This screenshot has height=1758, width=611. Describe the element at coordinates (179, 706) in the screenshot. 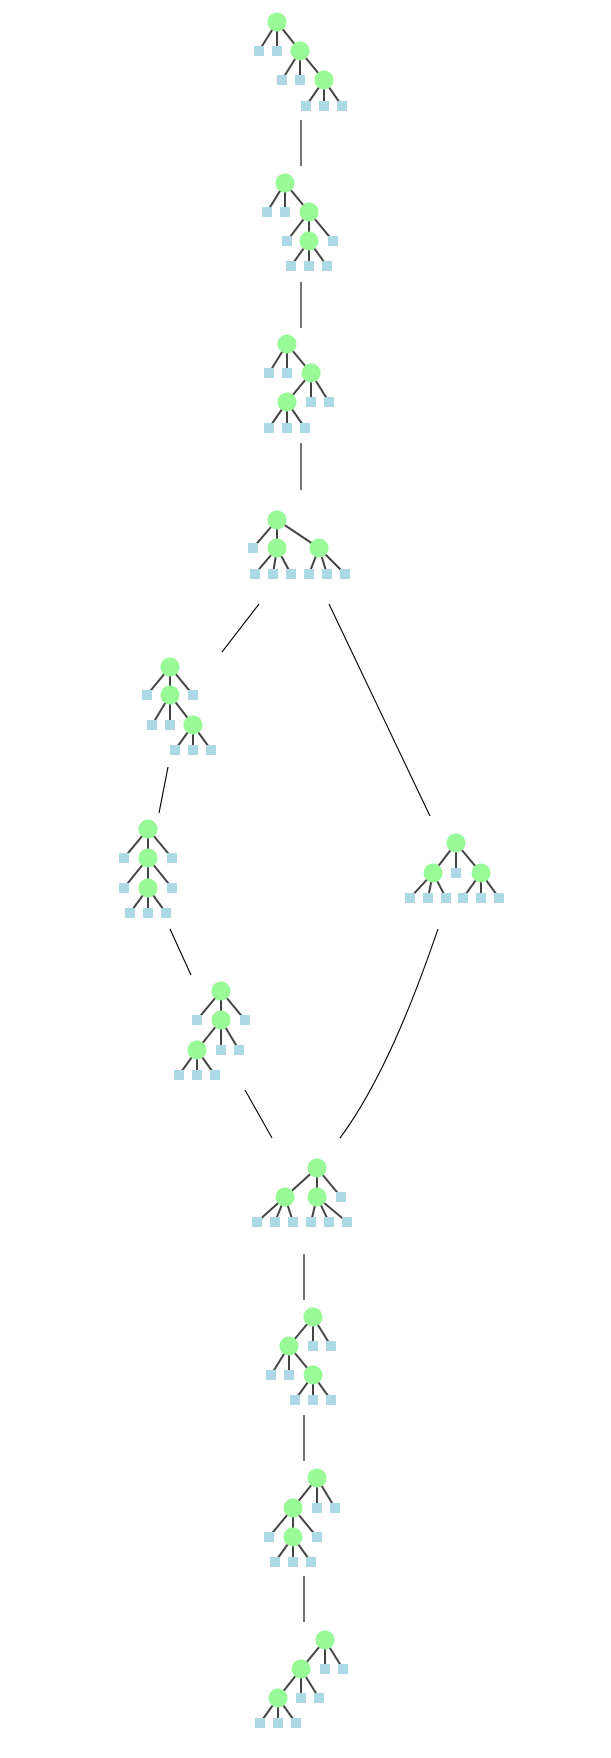

I see `tree-t5` at that location.